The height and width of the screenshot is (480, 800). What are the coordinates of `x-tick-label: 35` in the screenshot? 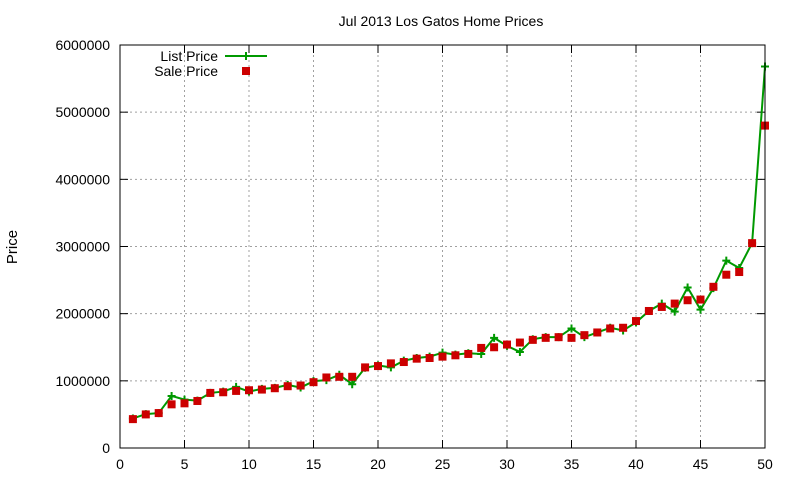 It's located at (572, 464).